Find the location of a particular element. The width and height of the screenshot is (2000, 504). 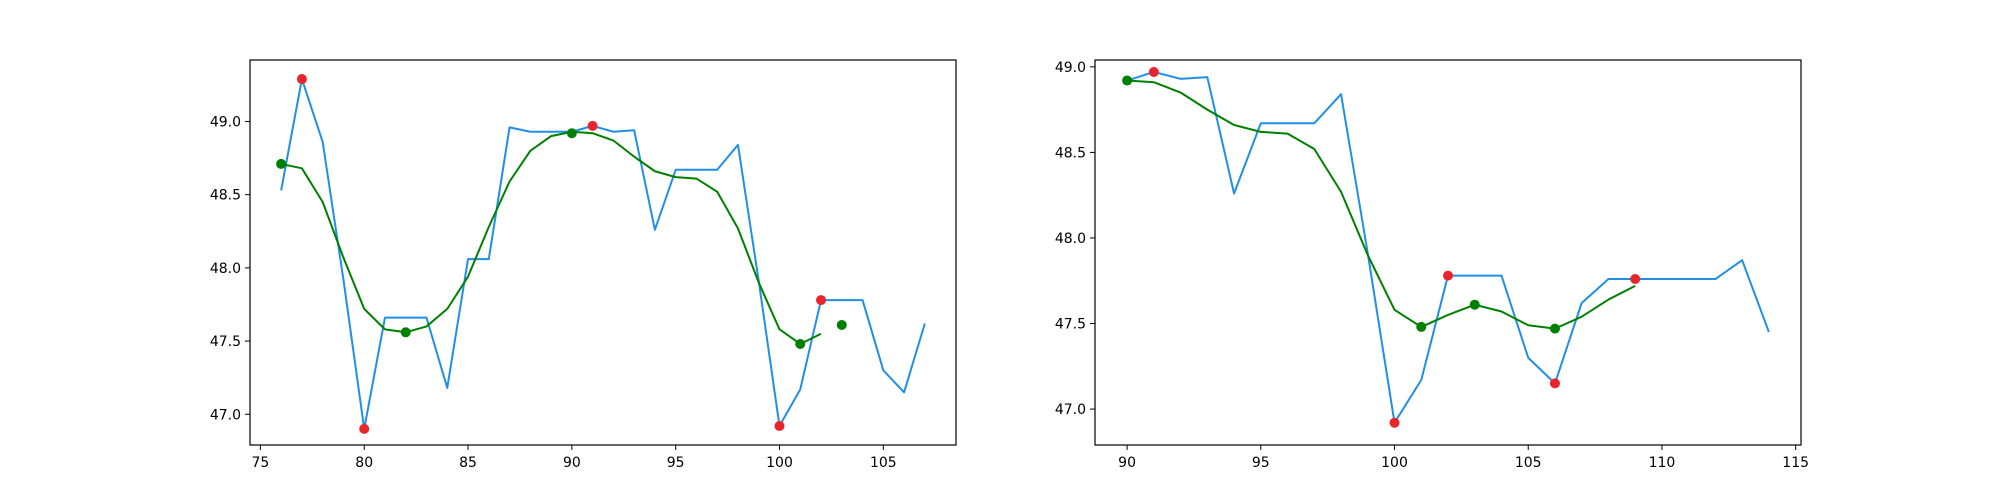

x-tick-label: 75 is located at coordinates (260, 463).